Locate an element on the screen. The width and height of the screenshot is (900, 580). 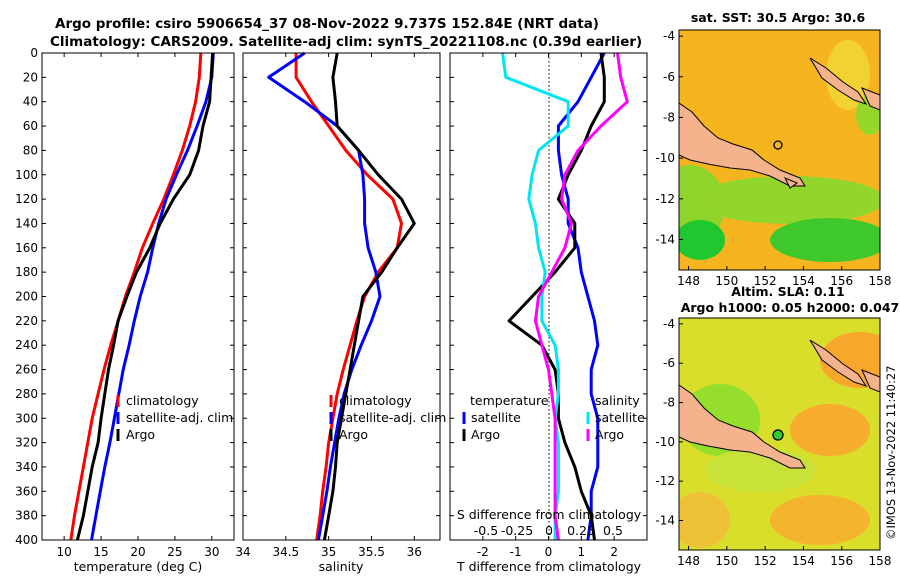
s-tick: 0.5 is located at coordinates (613, 530).